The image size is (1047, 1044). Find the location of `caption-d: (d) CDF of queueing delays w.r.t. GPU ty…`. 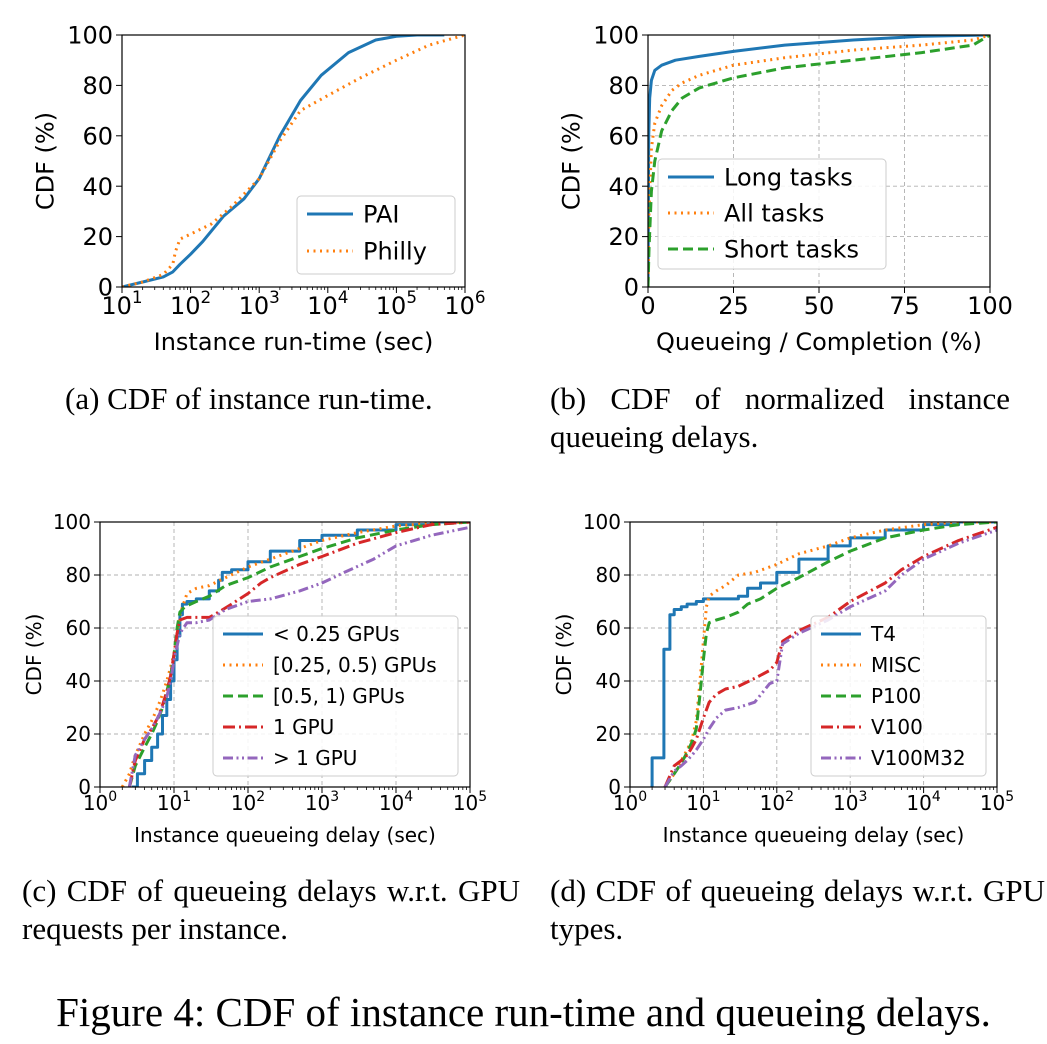

caption-d: (d) CDF of queueing delays w.r.t. GPU ty… is located at coordinates (797, 909).